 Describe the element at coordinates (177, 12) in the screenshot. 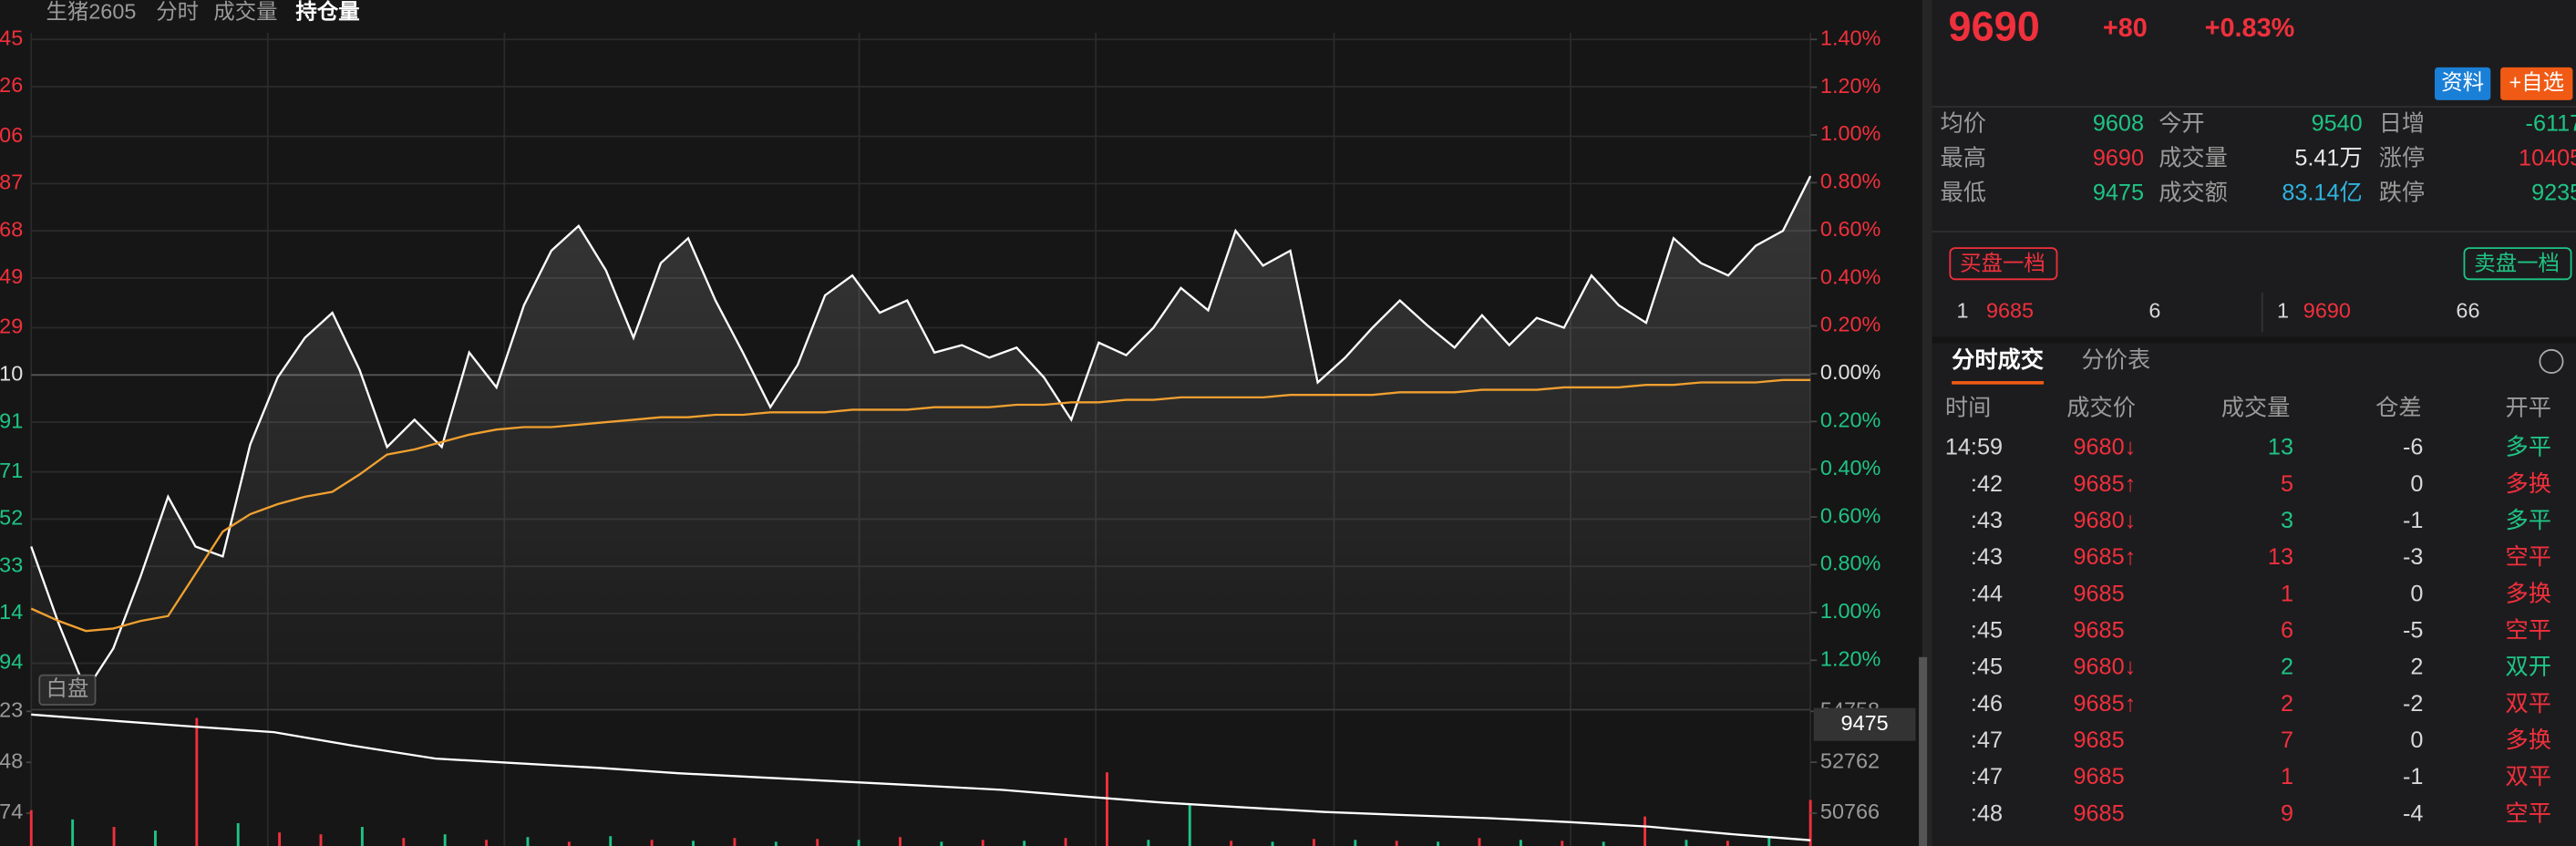

I see `tab: 分时` at that location.